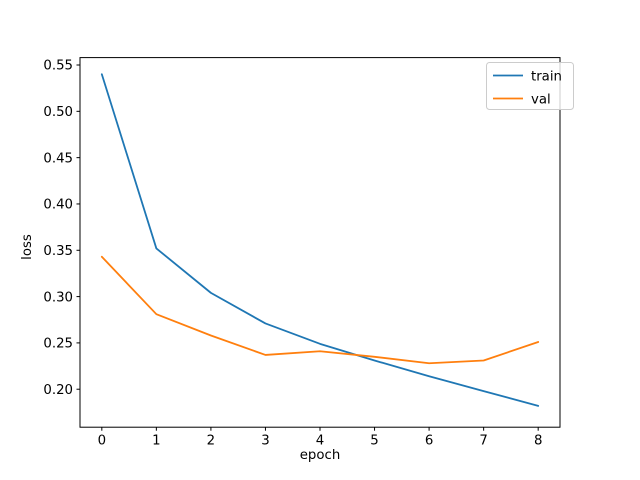 The height and width of the screenshot is (480, 640). Describe the element at coordinates (58, 158) in the screenshot. I see `y-tick-label: 0.45` at that location.